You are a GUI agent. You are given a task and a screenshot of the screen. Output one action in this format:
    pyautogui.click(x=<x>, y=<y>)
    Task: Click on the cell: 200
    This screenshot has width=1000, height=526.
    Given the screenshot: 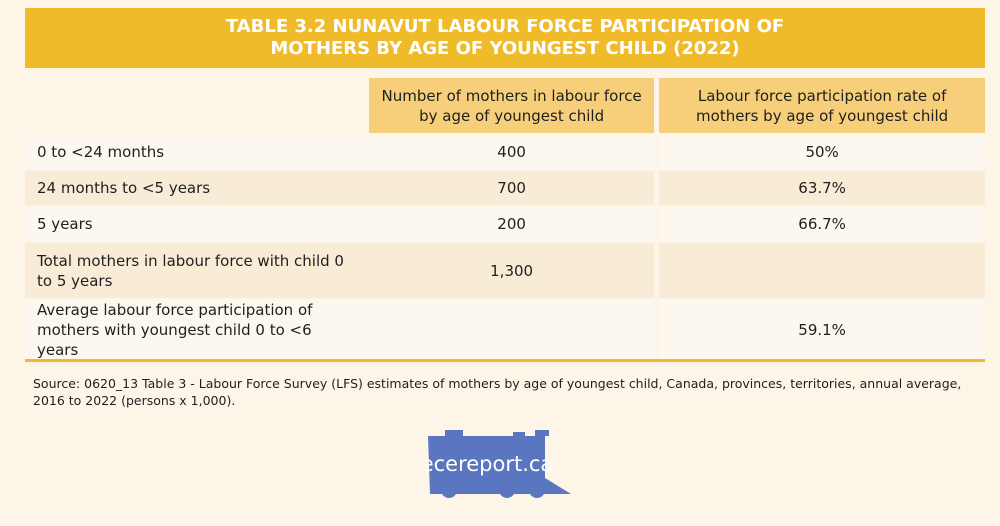 What is the action you would take?
    pyautogui.click(x=512, y=224)
    